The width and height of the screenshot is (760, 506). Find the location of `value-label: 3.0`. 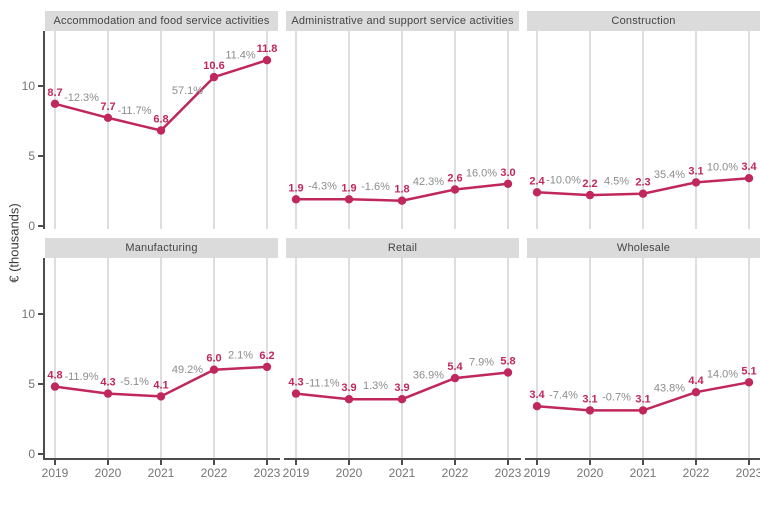

value-label: 3.0 is located at coordinates (507, 173).